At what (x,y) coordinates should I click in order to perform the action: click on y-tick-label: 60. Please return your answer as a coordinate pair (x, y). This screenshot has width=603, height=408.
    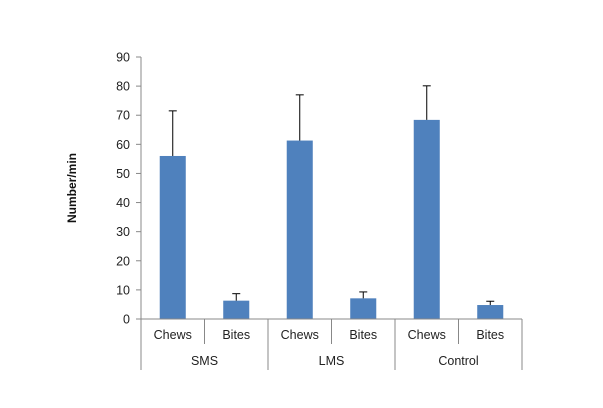
    Looking at the image, I should click on (123, 145).